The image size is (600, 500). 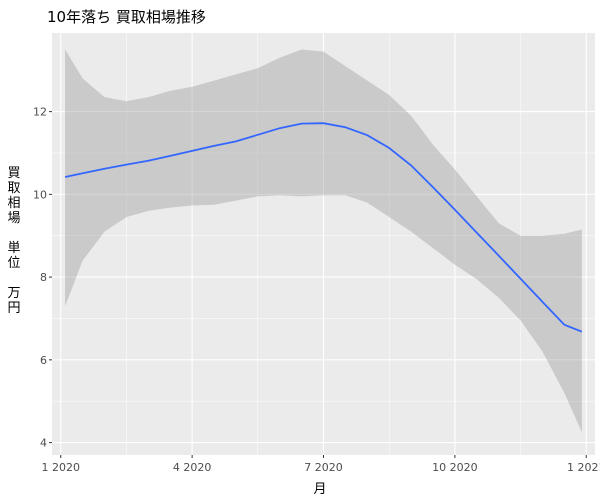 What do you see at coordinates (13, 308) in the screenshot?
I see `y-axis-title-char: 円` at bounding box center [13, 308].